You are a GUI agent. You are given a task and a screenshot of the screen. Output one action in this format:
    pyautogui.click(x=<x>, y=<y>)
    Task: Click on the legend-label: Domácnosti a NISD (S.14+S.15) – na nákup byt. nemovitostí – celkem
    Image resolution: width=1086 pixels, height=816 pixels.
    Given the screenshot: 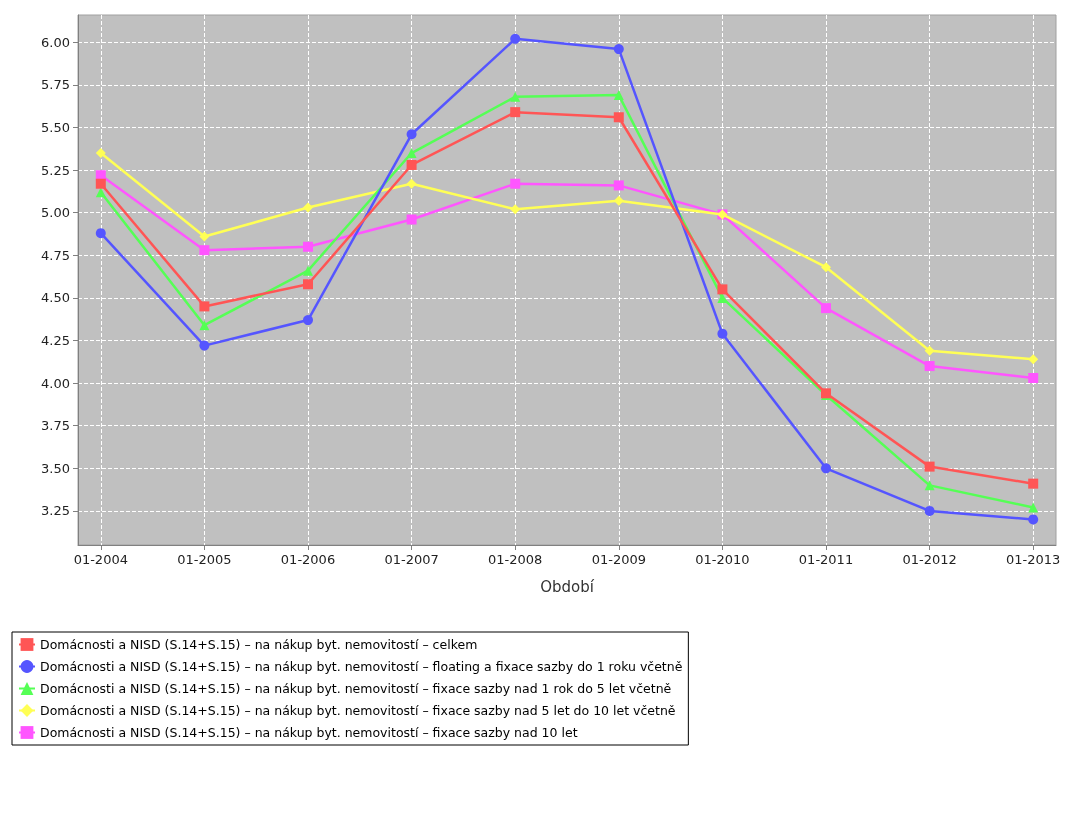 What is the action you would take?
    pyautogui.click(x=259, y=644)
    